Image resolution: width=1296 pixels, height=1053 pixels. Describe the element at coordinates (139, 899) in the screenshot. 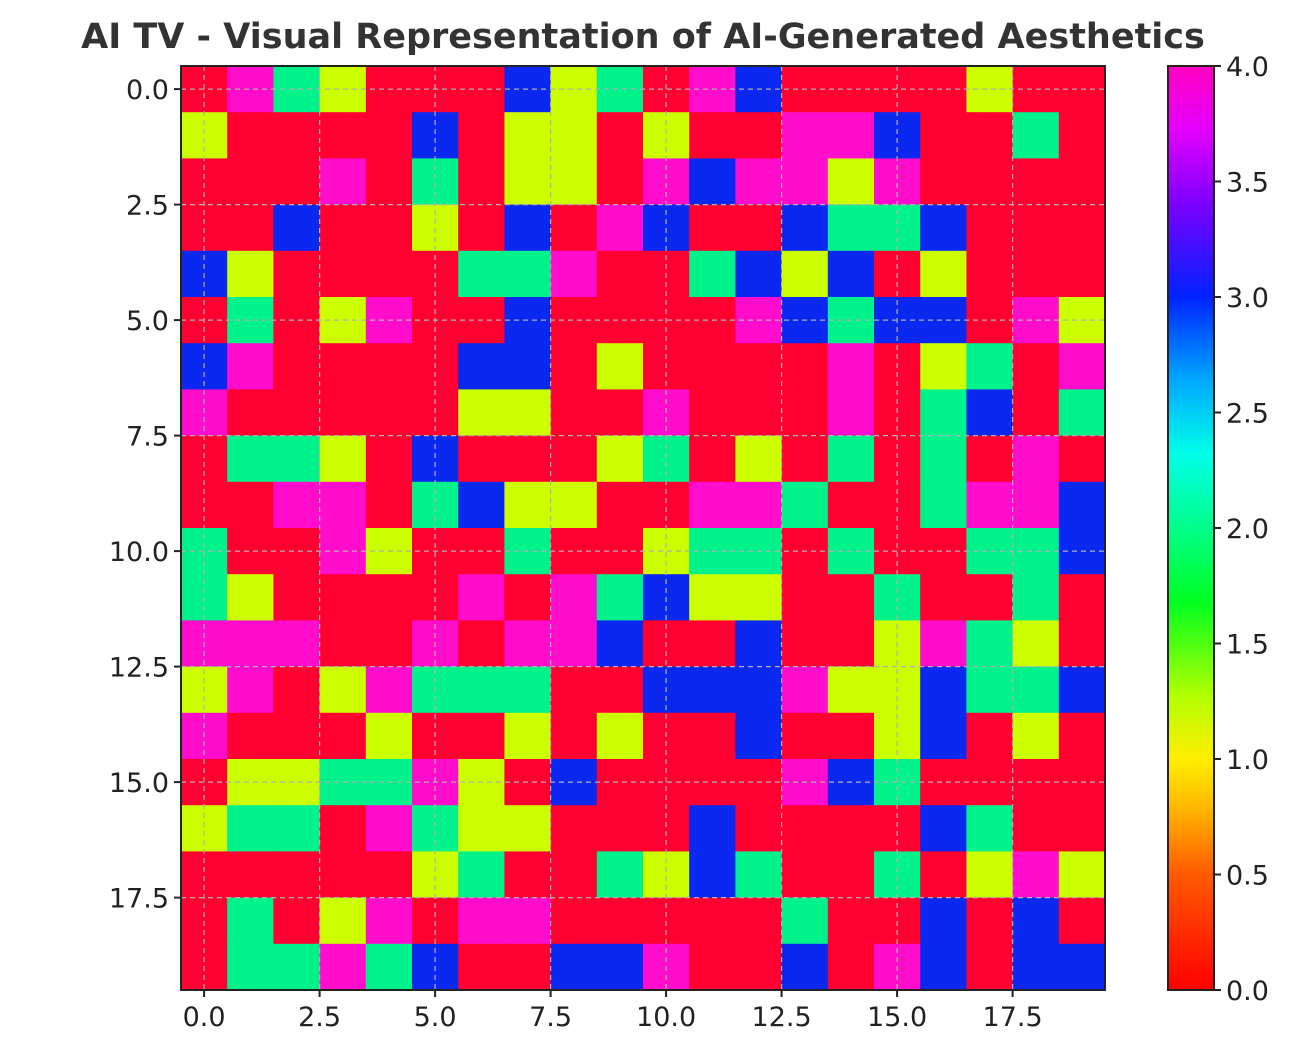

I see `y-tick-label: 17.5` at that location.